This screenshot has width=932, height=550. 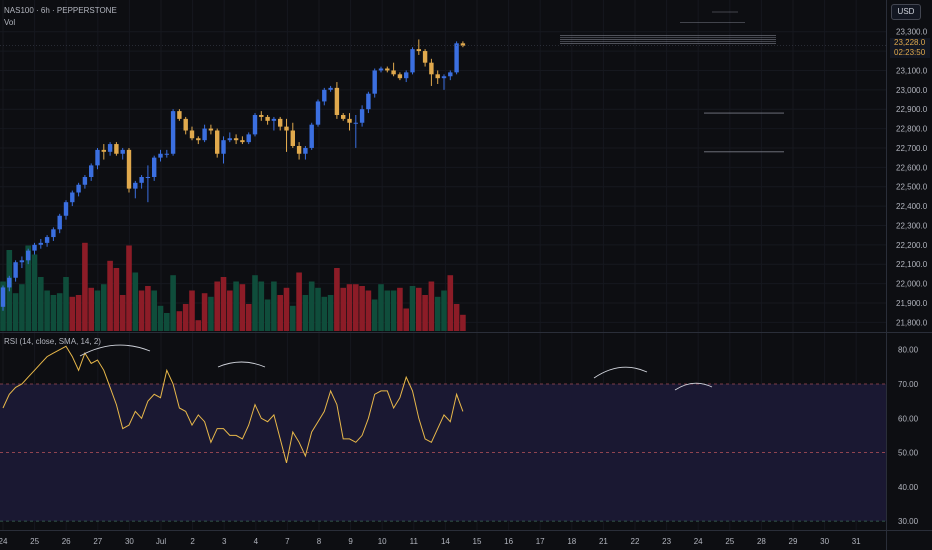 What do you see at coordinates (52, 341) in the screenshot?
I see `rsi-title: RSI (14, close, SMA, 14, 2)` at bounding box center [52, 341].